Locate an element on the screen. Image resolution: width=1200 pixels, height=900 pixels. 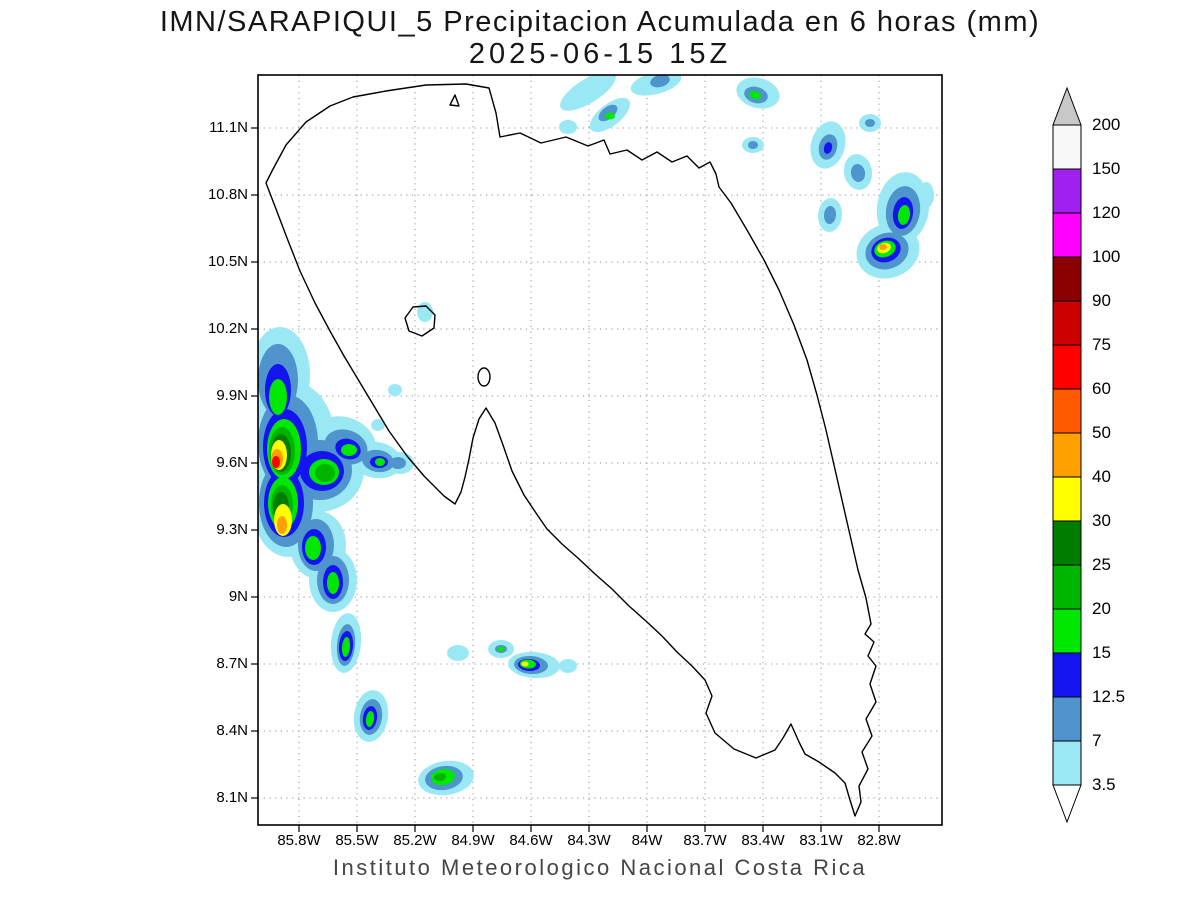
islet-outline is located at coordinates (454, 100).